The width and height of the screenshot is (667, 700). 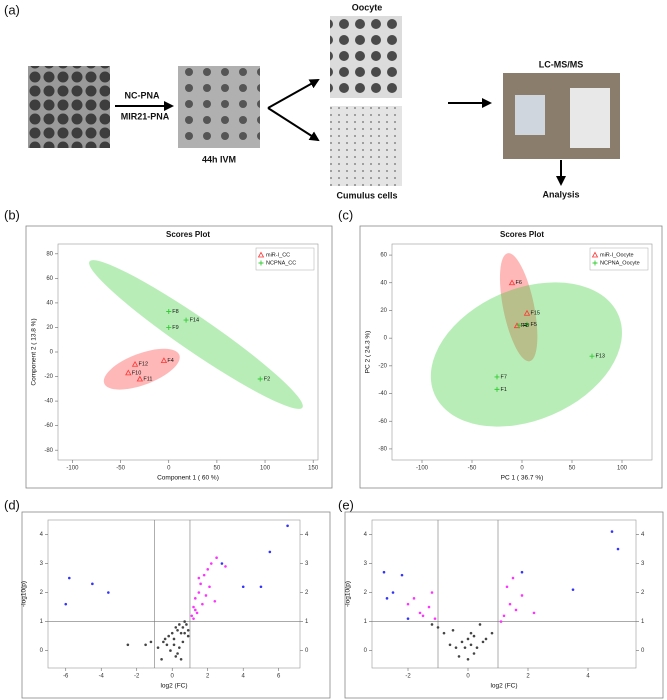 I want to click on sample: Cumulus cells, so click(x=366, y=195).